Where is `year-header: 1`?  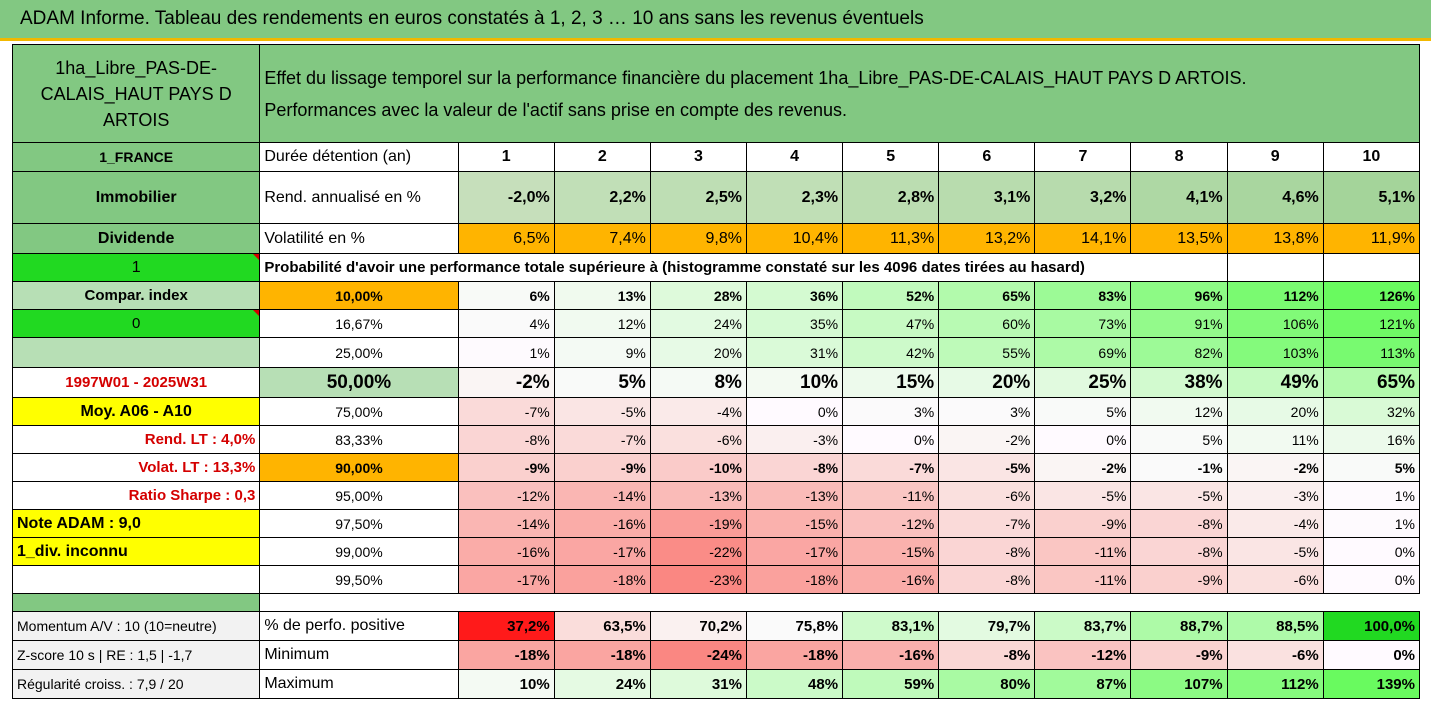 year-header: 1 is located at coordinates (506, 157).